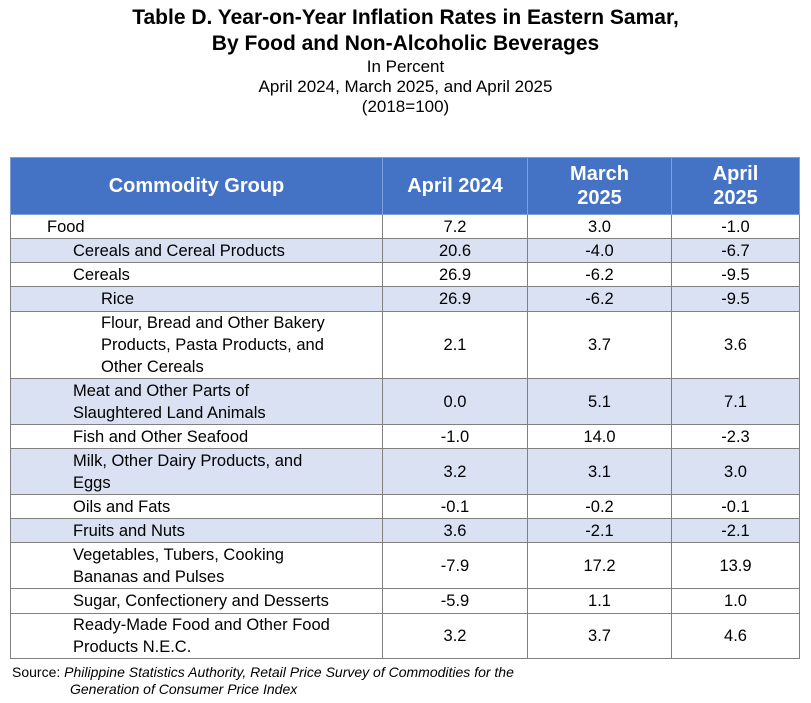 This screenshot has width=811, height=703. Describe the element at coordinates (405, 66) in the screenshot. I see `unit-subtitle: In Percent` at that location.